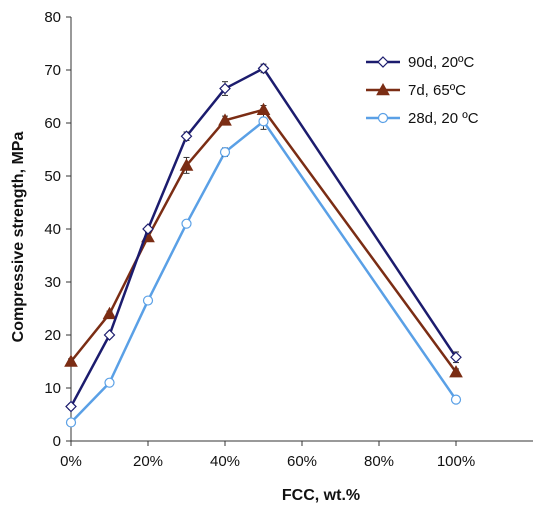 This screenshot has width=550, height=511. Describe the element at coordinates (379, 461) in the screenshot. I see `x-tick-label: 80%` at that location.